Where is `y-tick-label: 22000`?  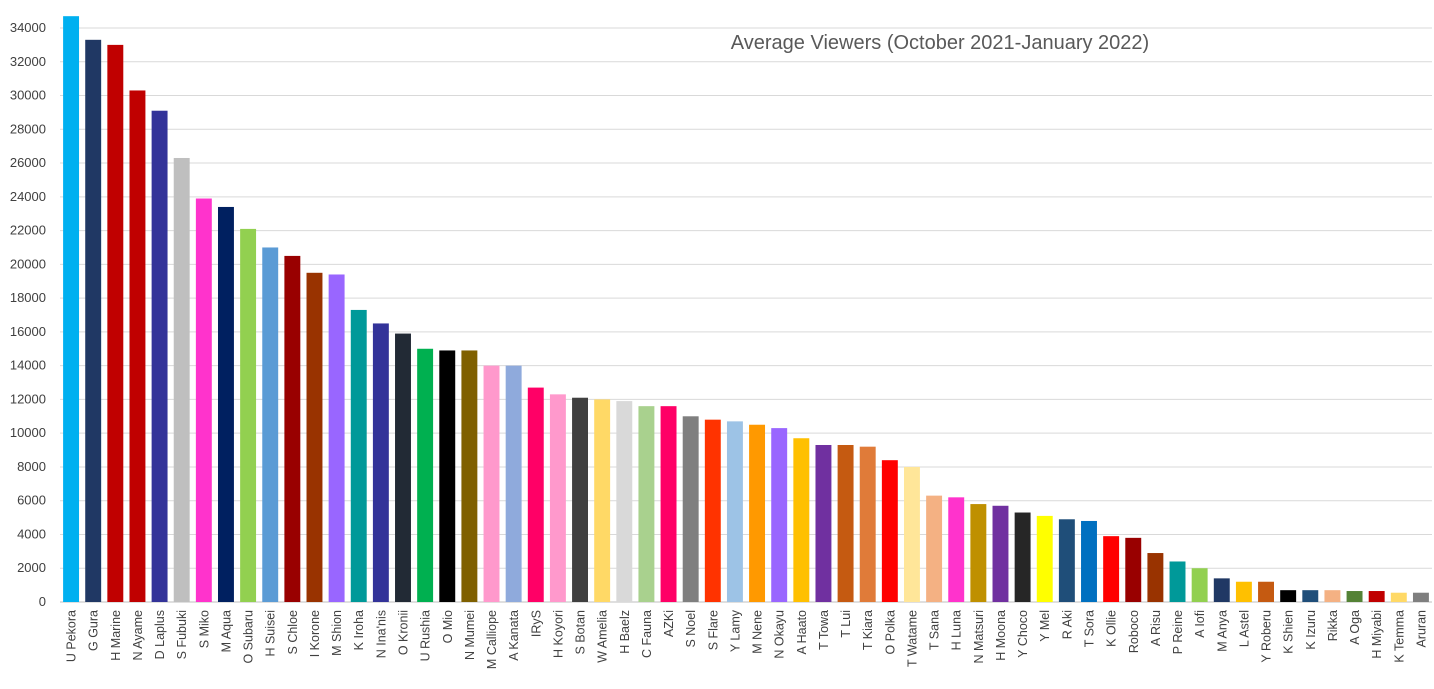 y-tick-label: 22000 is located at coordinates (28, 230).